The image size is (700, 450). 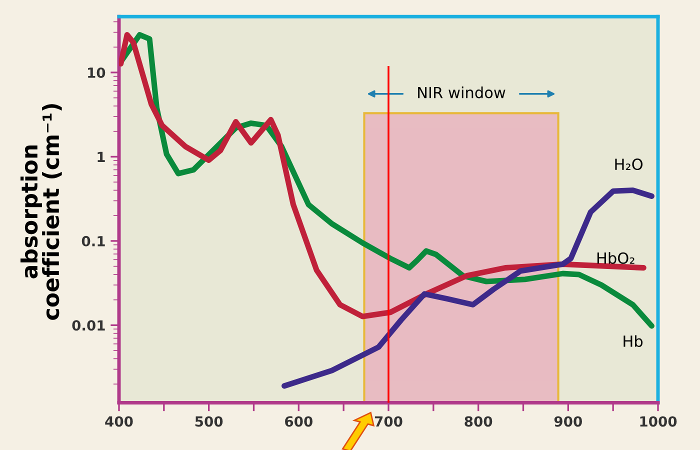 What do you see at coordinates (119, 421) in the screenshot?
I see `x-tick-label: 400` at bounding box center [119, 421].